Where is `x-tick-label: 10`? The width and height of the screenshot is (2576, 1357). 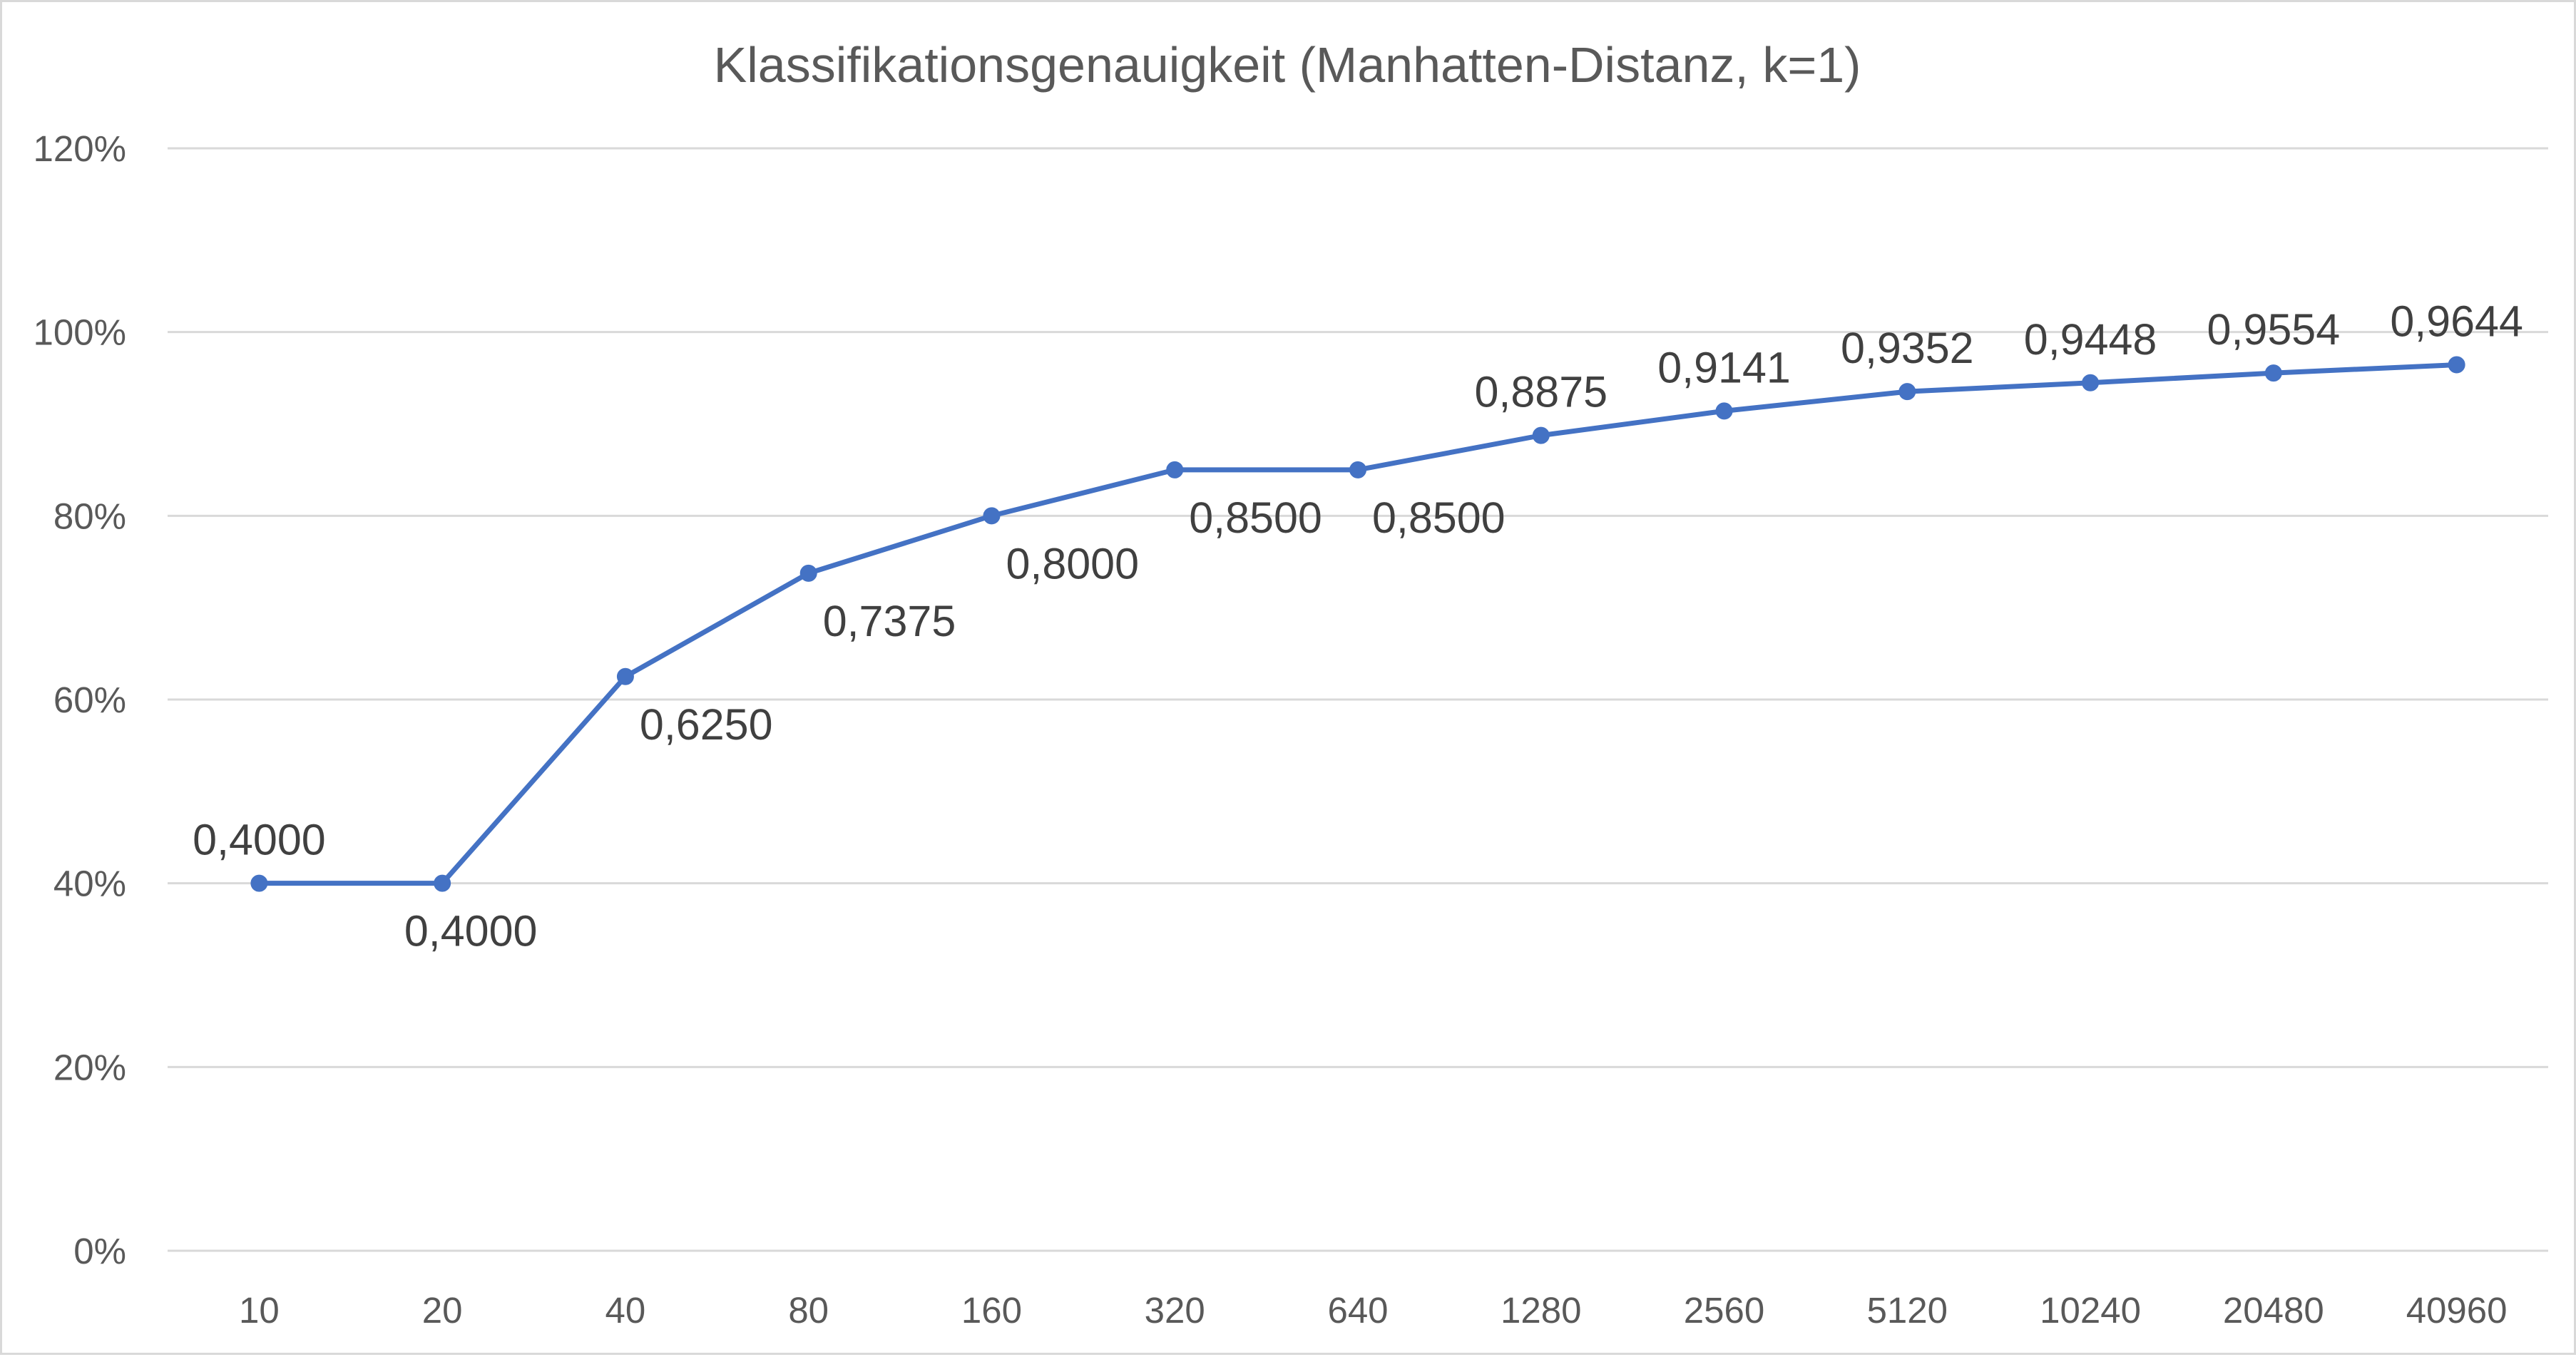
x-tick-label: 10 is located at coordinates (259, 1310).